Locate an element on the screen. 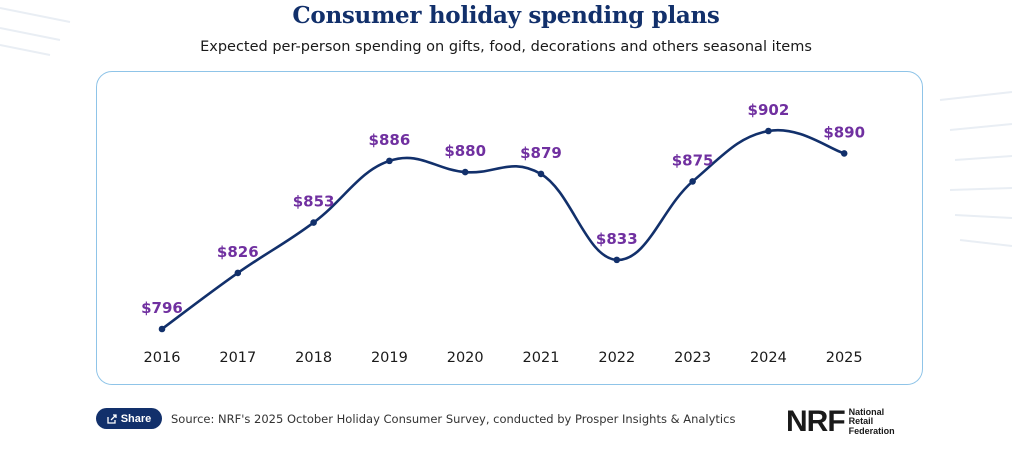 The width and height of the screenshot is (1012, 449). chart-title: Consumer holiday spending plans is located at coordinates (506, 15).